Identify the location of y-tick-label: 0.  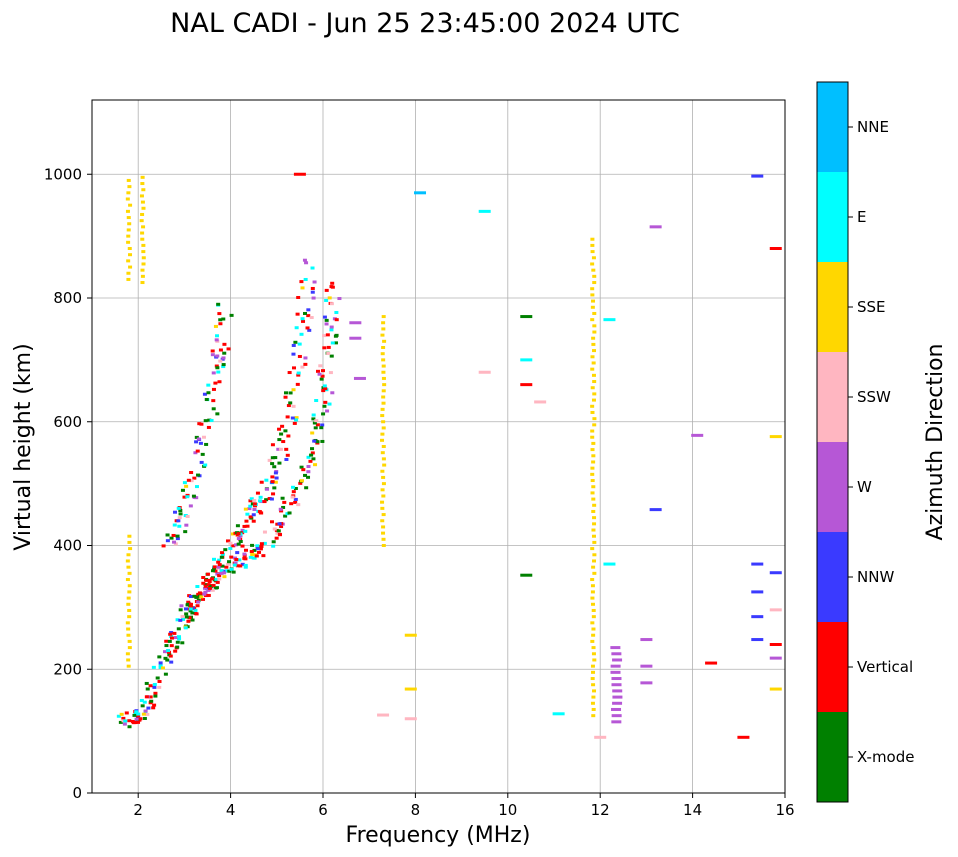
(77, 793).